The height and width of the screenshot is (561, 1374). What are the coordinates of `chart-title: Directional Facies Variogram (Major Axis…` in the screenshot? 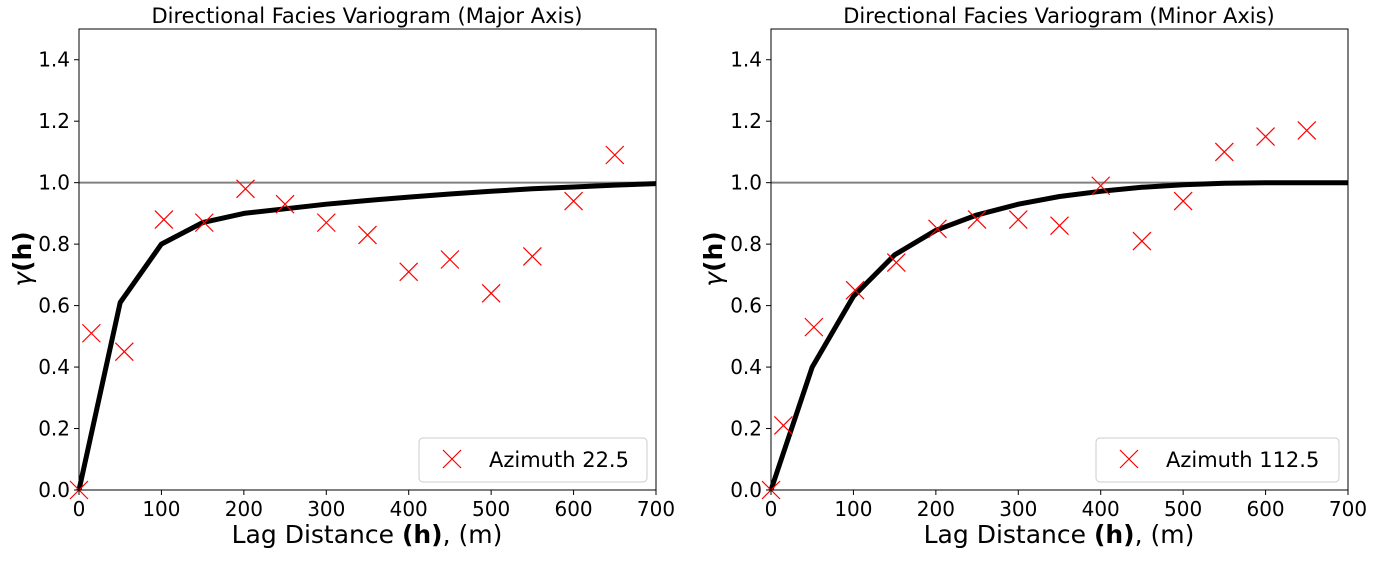 It's located at (366, 16).